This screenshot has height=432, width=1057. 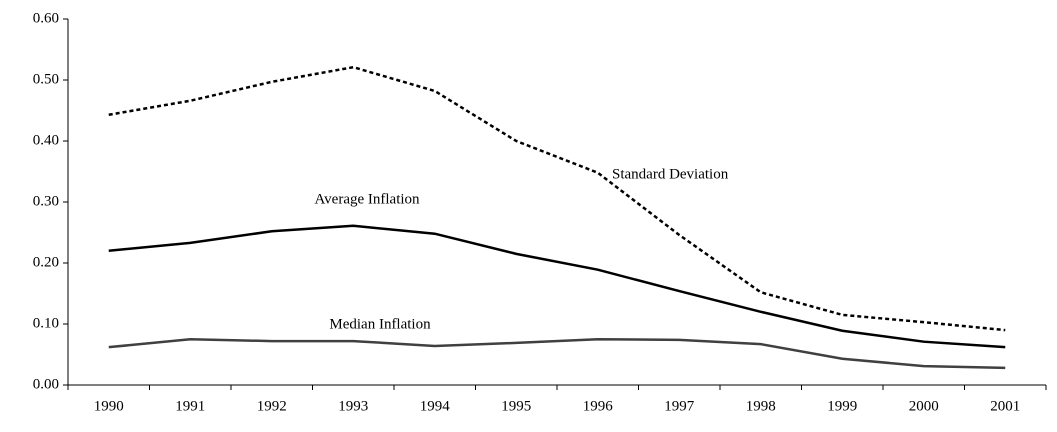 I want to click on x-tick-label: 2000, so click(x=924, y=406).